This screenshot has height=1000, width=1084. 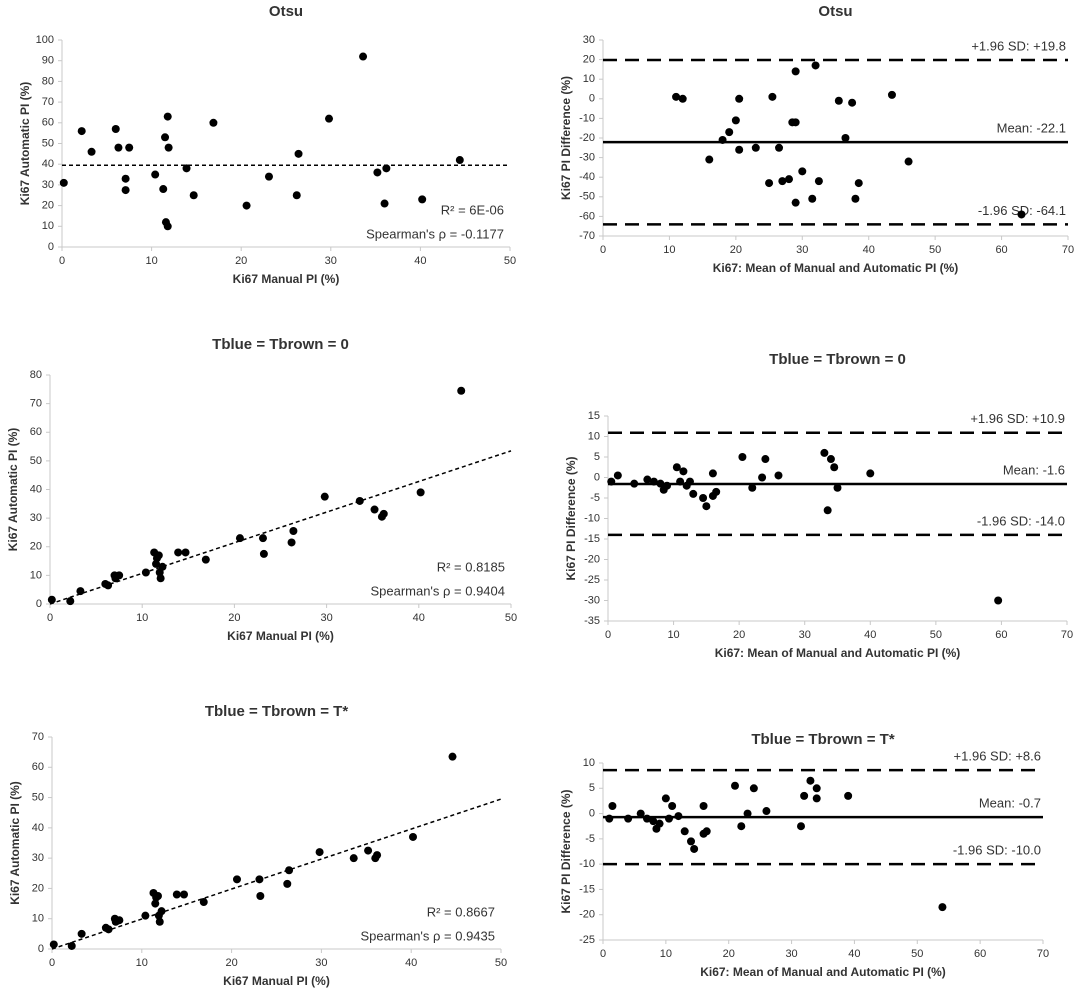 I want to click on trendline, so click(x=276, y=874).